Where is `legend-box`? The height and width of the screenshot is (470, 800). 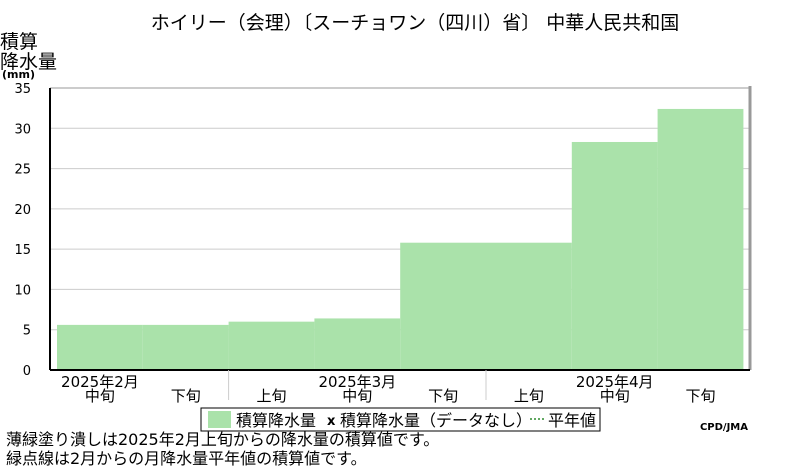
legend-box is located at coordinates (400, 419).